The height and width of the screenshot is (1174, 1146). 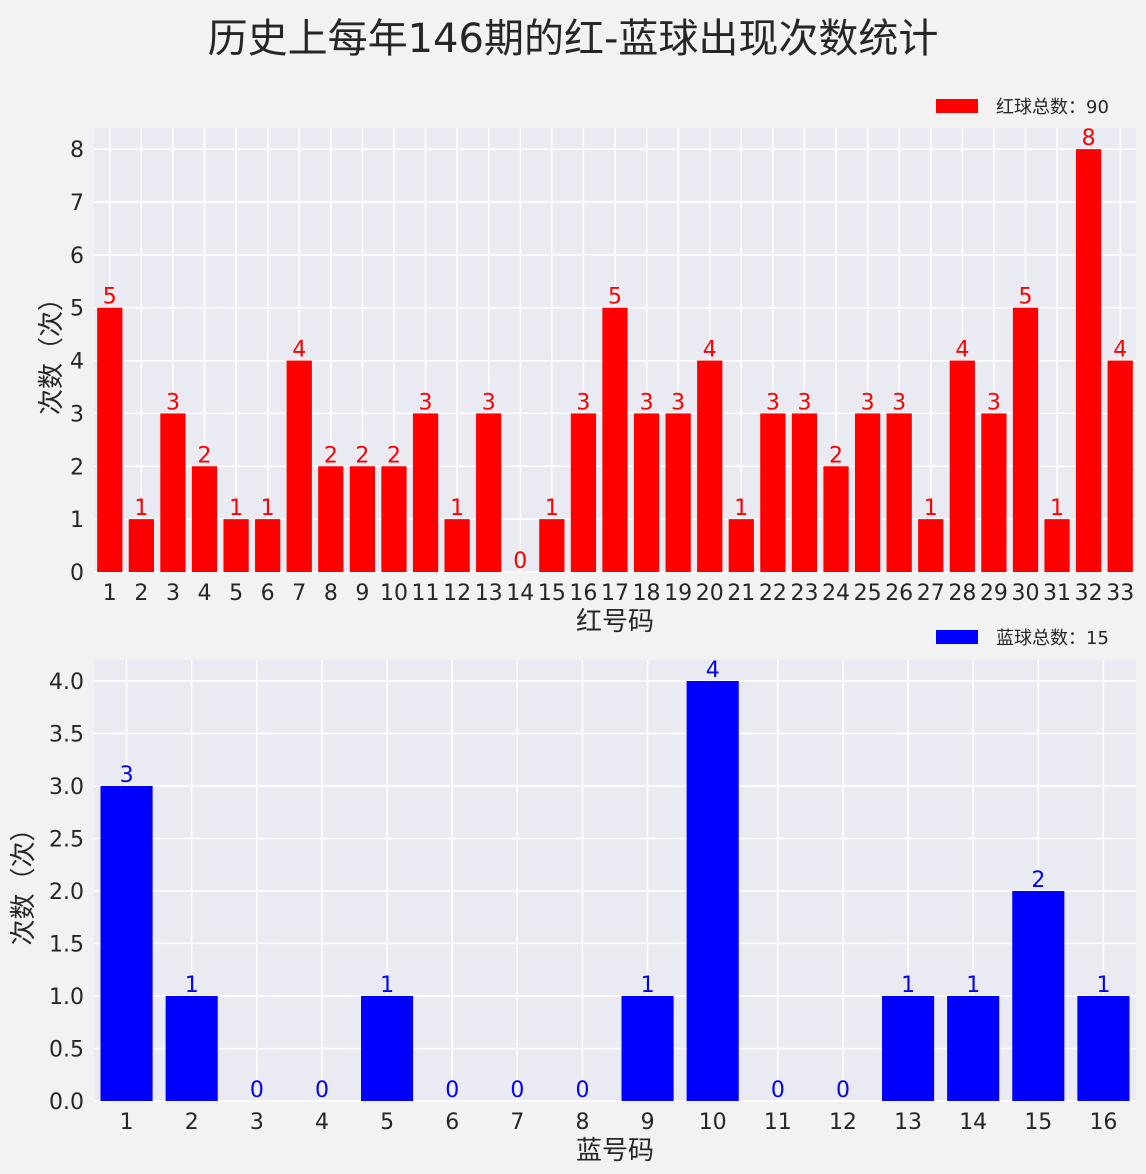 What do you see at coordinates (773, 593) in the screenshot?
I see `red-x-tick-label: 22` at bounding box center [773, 593].